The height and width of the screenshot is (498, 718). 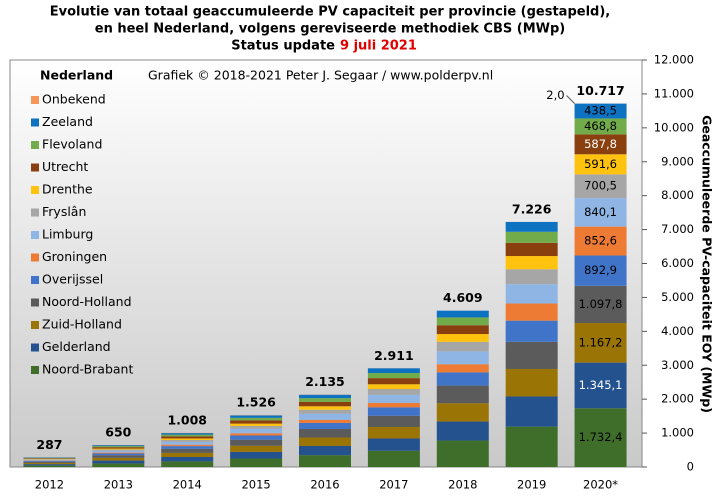 I want to click on legend-label: Overijssel, so click(x=72, y=279).